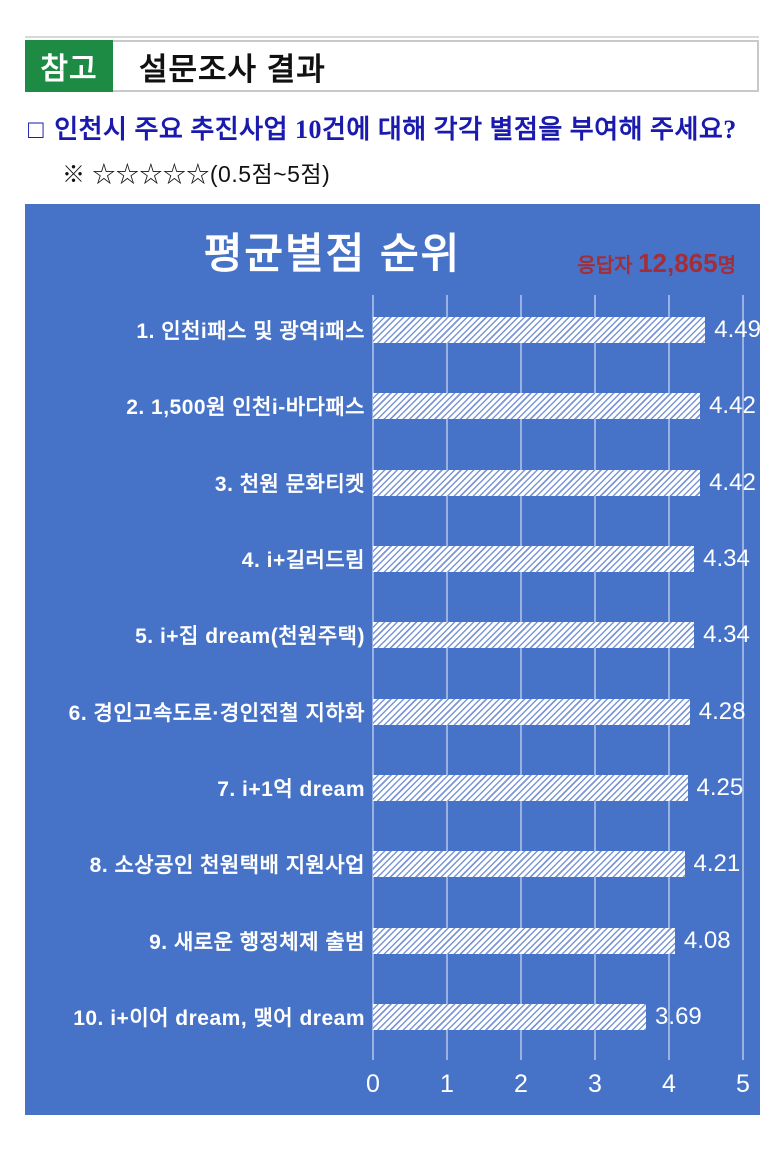 The image size is (779, 1151). What do you see at coordinates (250, 332) in the screenshot?
I see `bar-label: 1. 인천i패스 및 광역i패스` at bounding box center [250, 332].